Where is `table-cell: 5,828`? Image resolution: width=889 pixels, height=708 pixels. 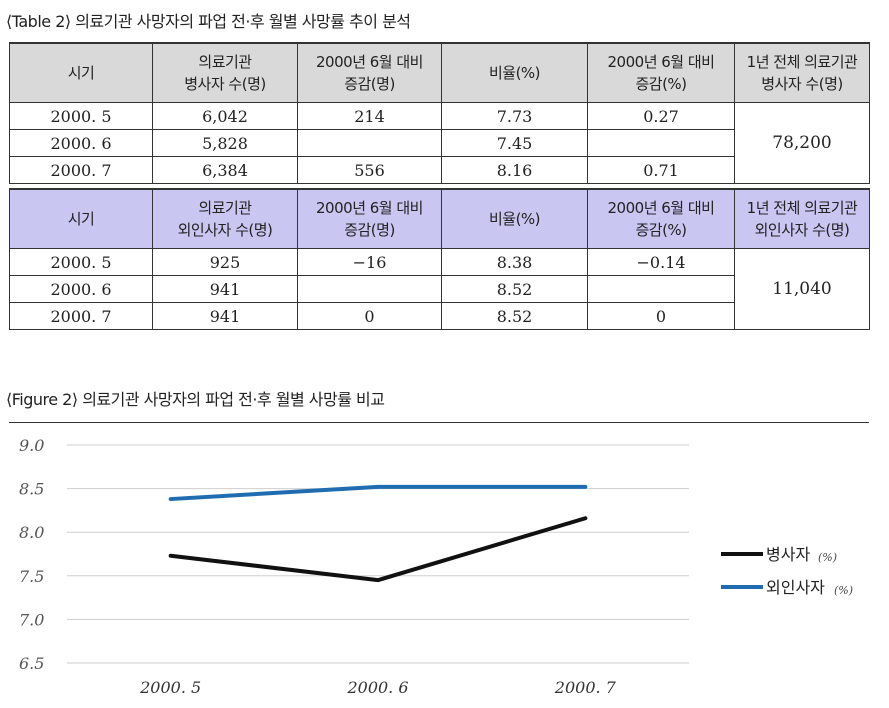
table-cell: 5,828 is located at coordinates (225, 143).